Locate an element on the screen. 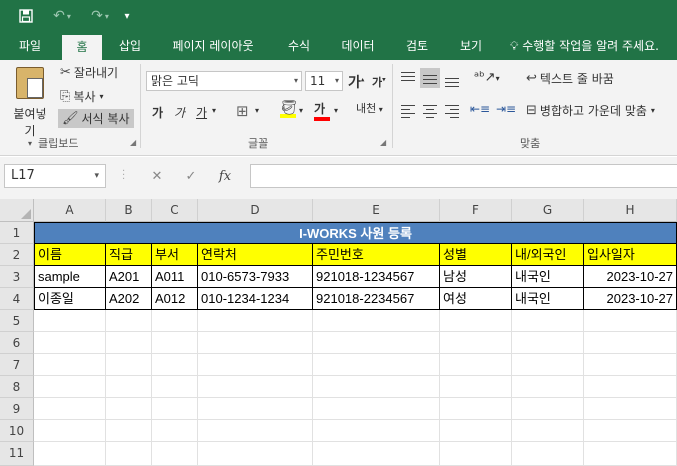  name-box: L17 ▾ is located at coordinates (55, 176).